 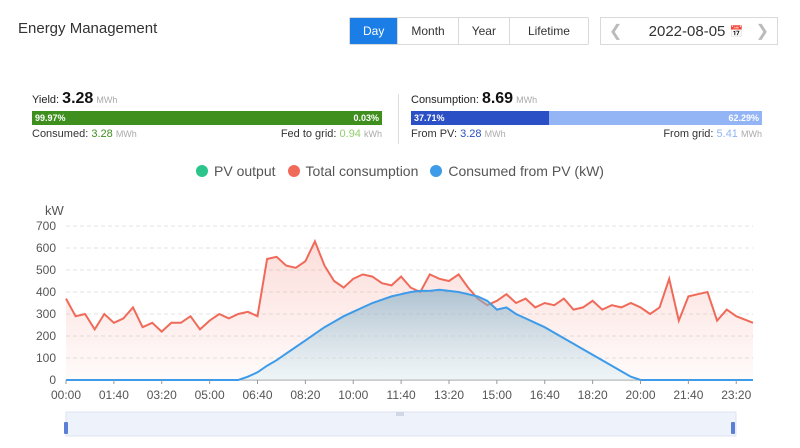 What do you see at coordinates (353, 395) in the screenshot?
I see `x-tick-label: 10:00` at bounding box center [353, 395].